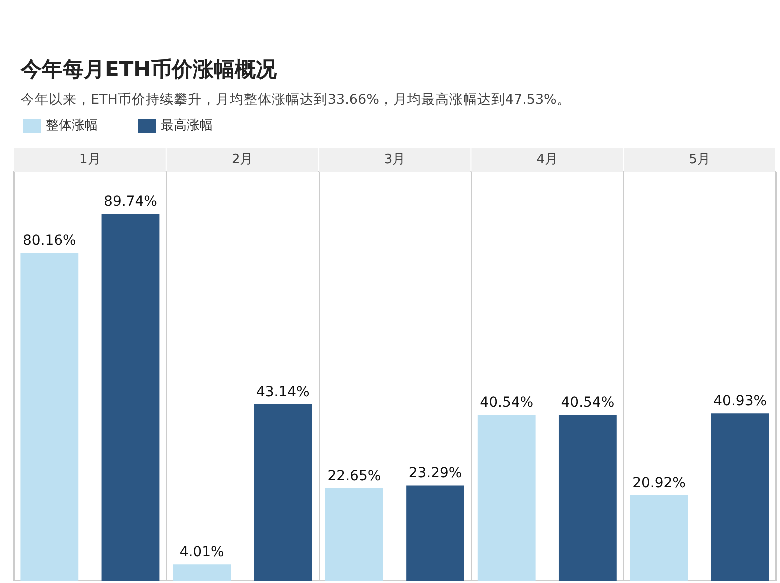  I want to click on x-tick-label: 3月, so click(395, 160).